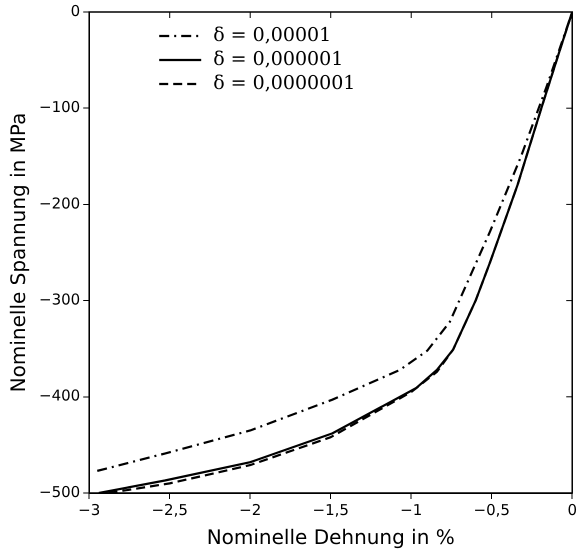 The image size is (580, 559). Describe the element at coordinates (278, 59) in the screenshot. I see `legend-label: δ = 0,000001` at that location.